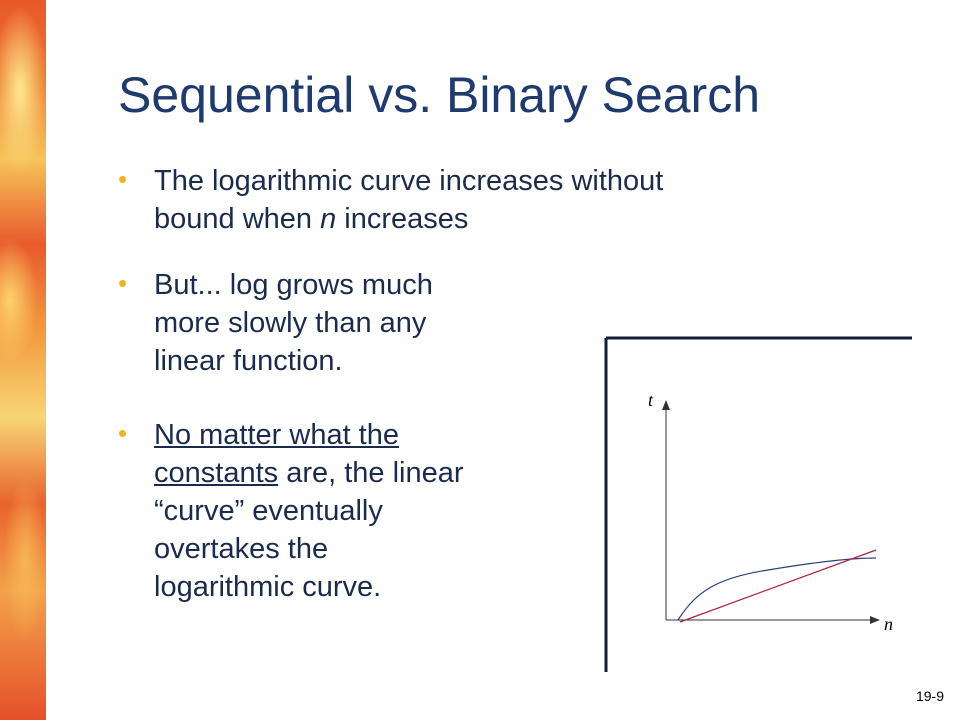 The image size is (960, 720). I want to click on x-axis-arrow-icon, so click(875, 620).